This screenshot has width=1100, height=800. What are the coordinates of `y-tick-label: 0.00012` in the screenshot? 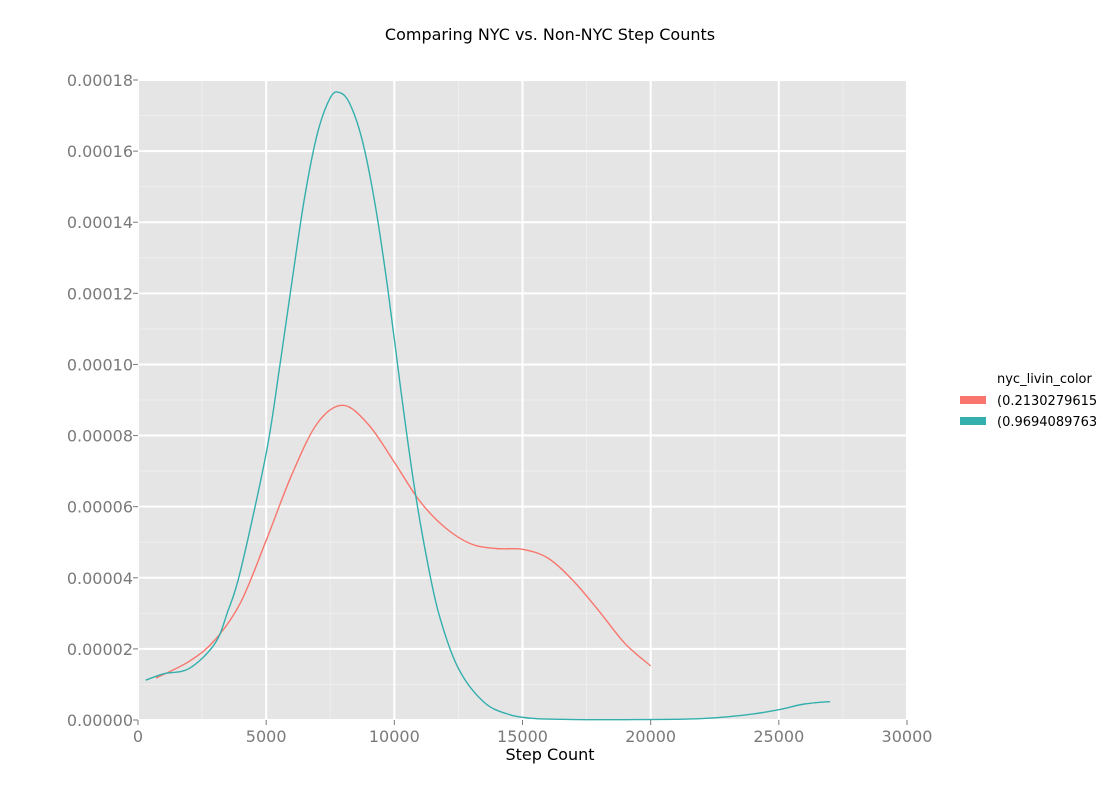 It's located at (100, 293).